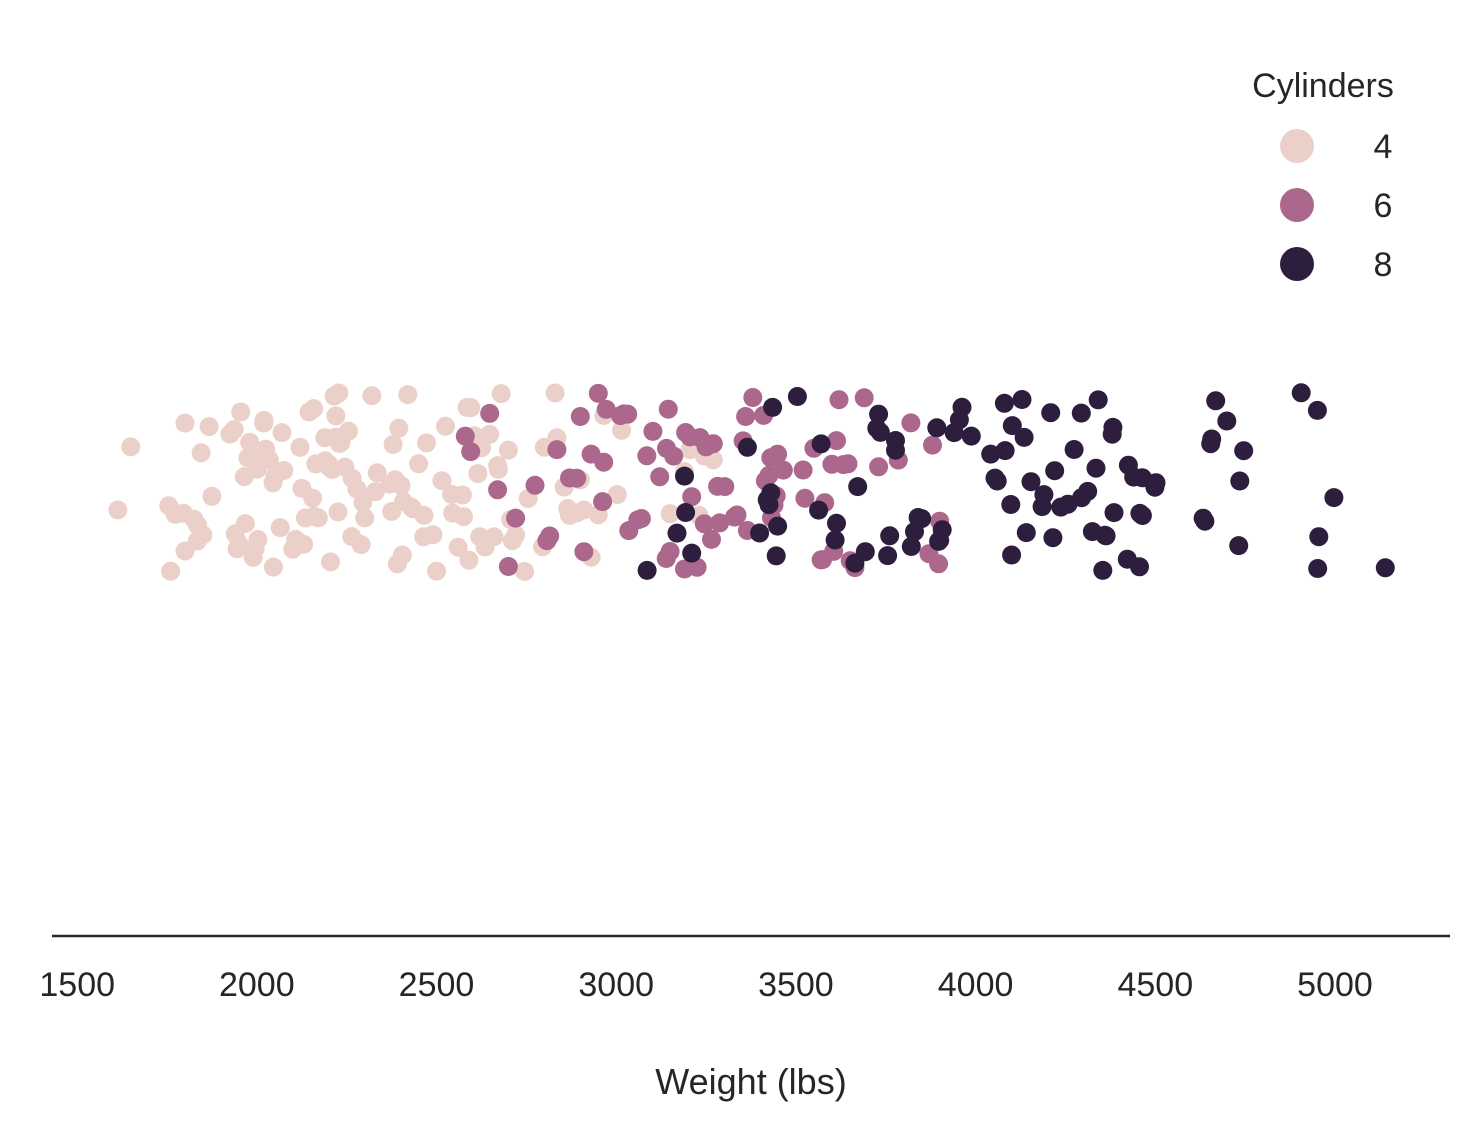 The height and width of the screenshot is (1133, 1478). Describe the element at coordinates (976, 985) in the screenshot. I see `x-tick-label: 4000` at that location.